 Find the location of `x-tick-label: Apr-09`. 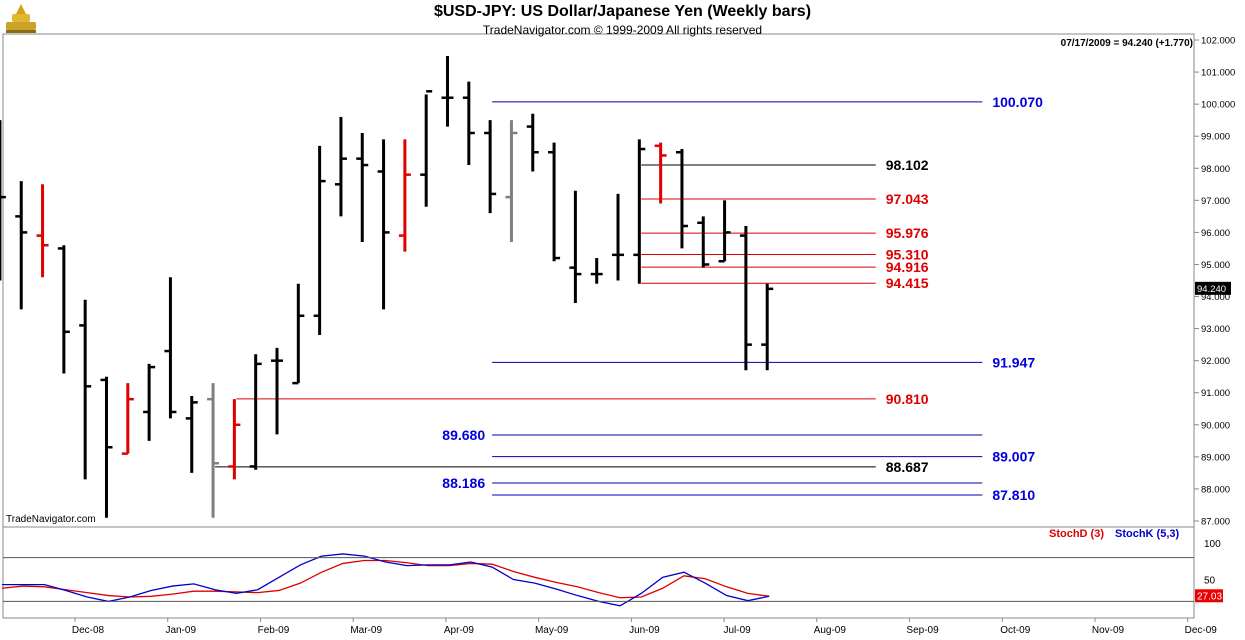

x-tick-label: Apr-09 is located at coordinates (459, 630).